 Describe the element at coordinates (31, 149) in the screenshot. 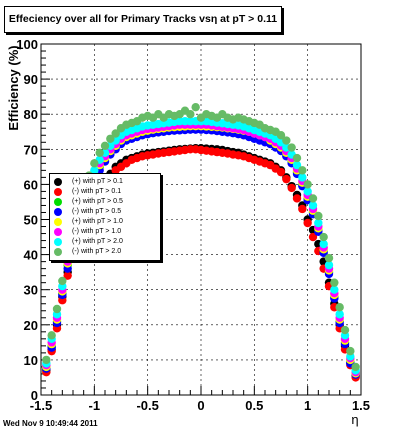

I see `y-tick-label: 70` at that location.